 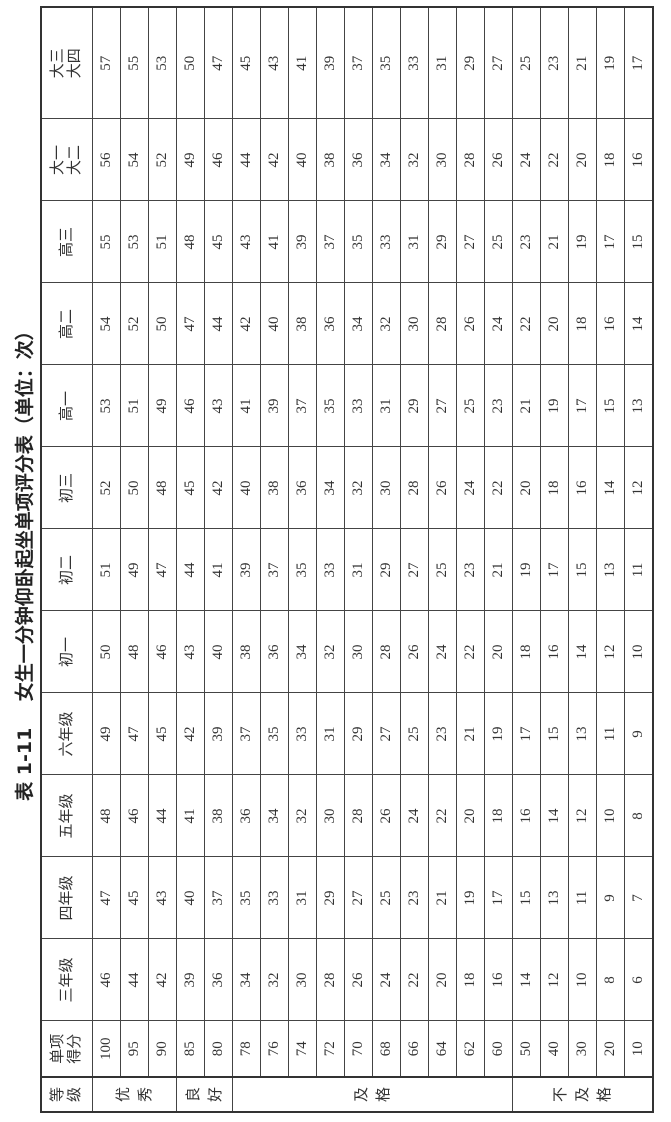 What do you see at coordinates (67, 980) in the screenshot?
I see `column-header: 三年级` at bounding box center [67, 980].